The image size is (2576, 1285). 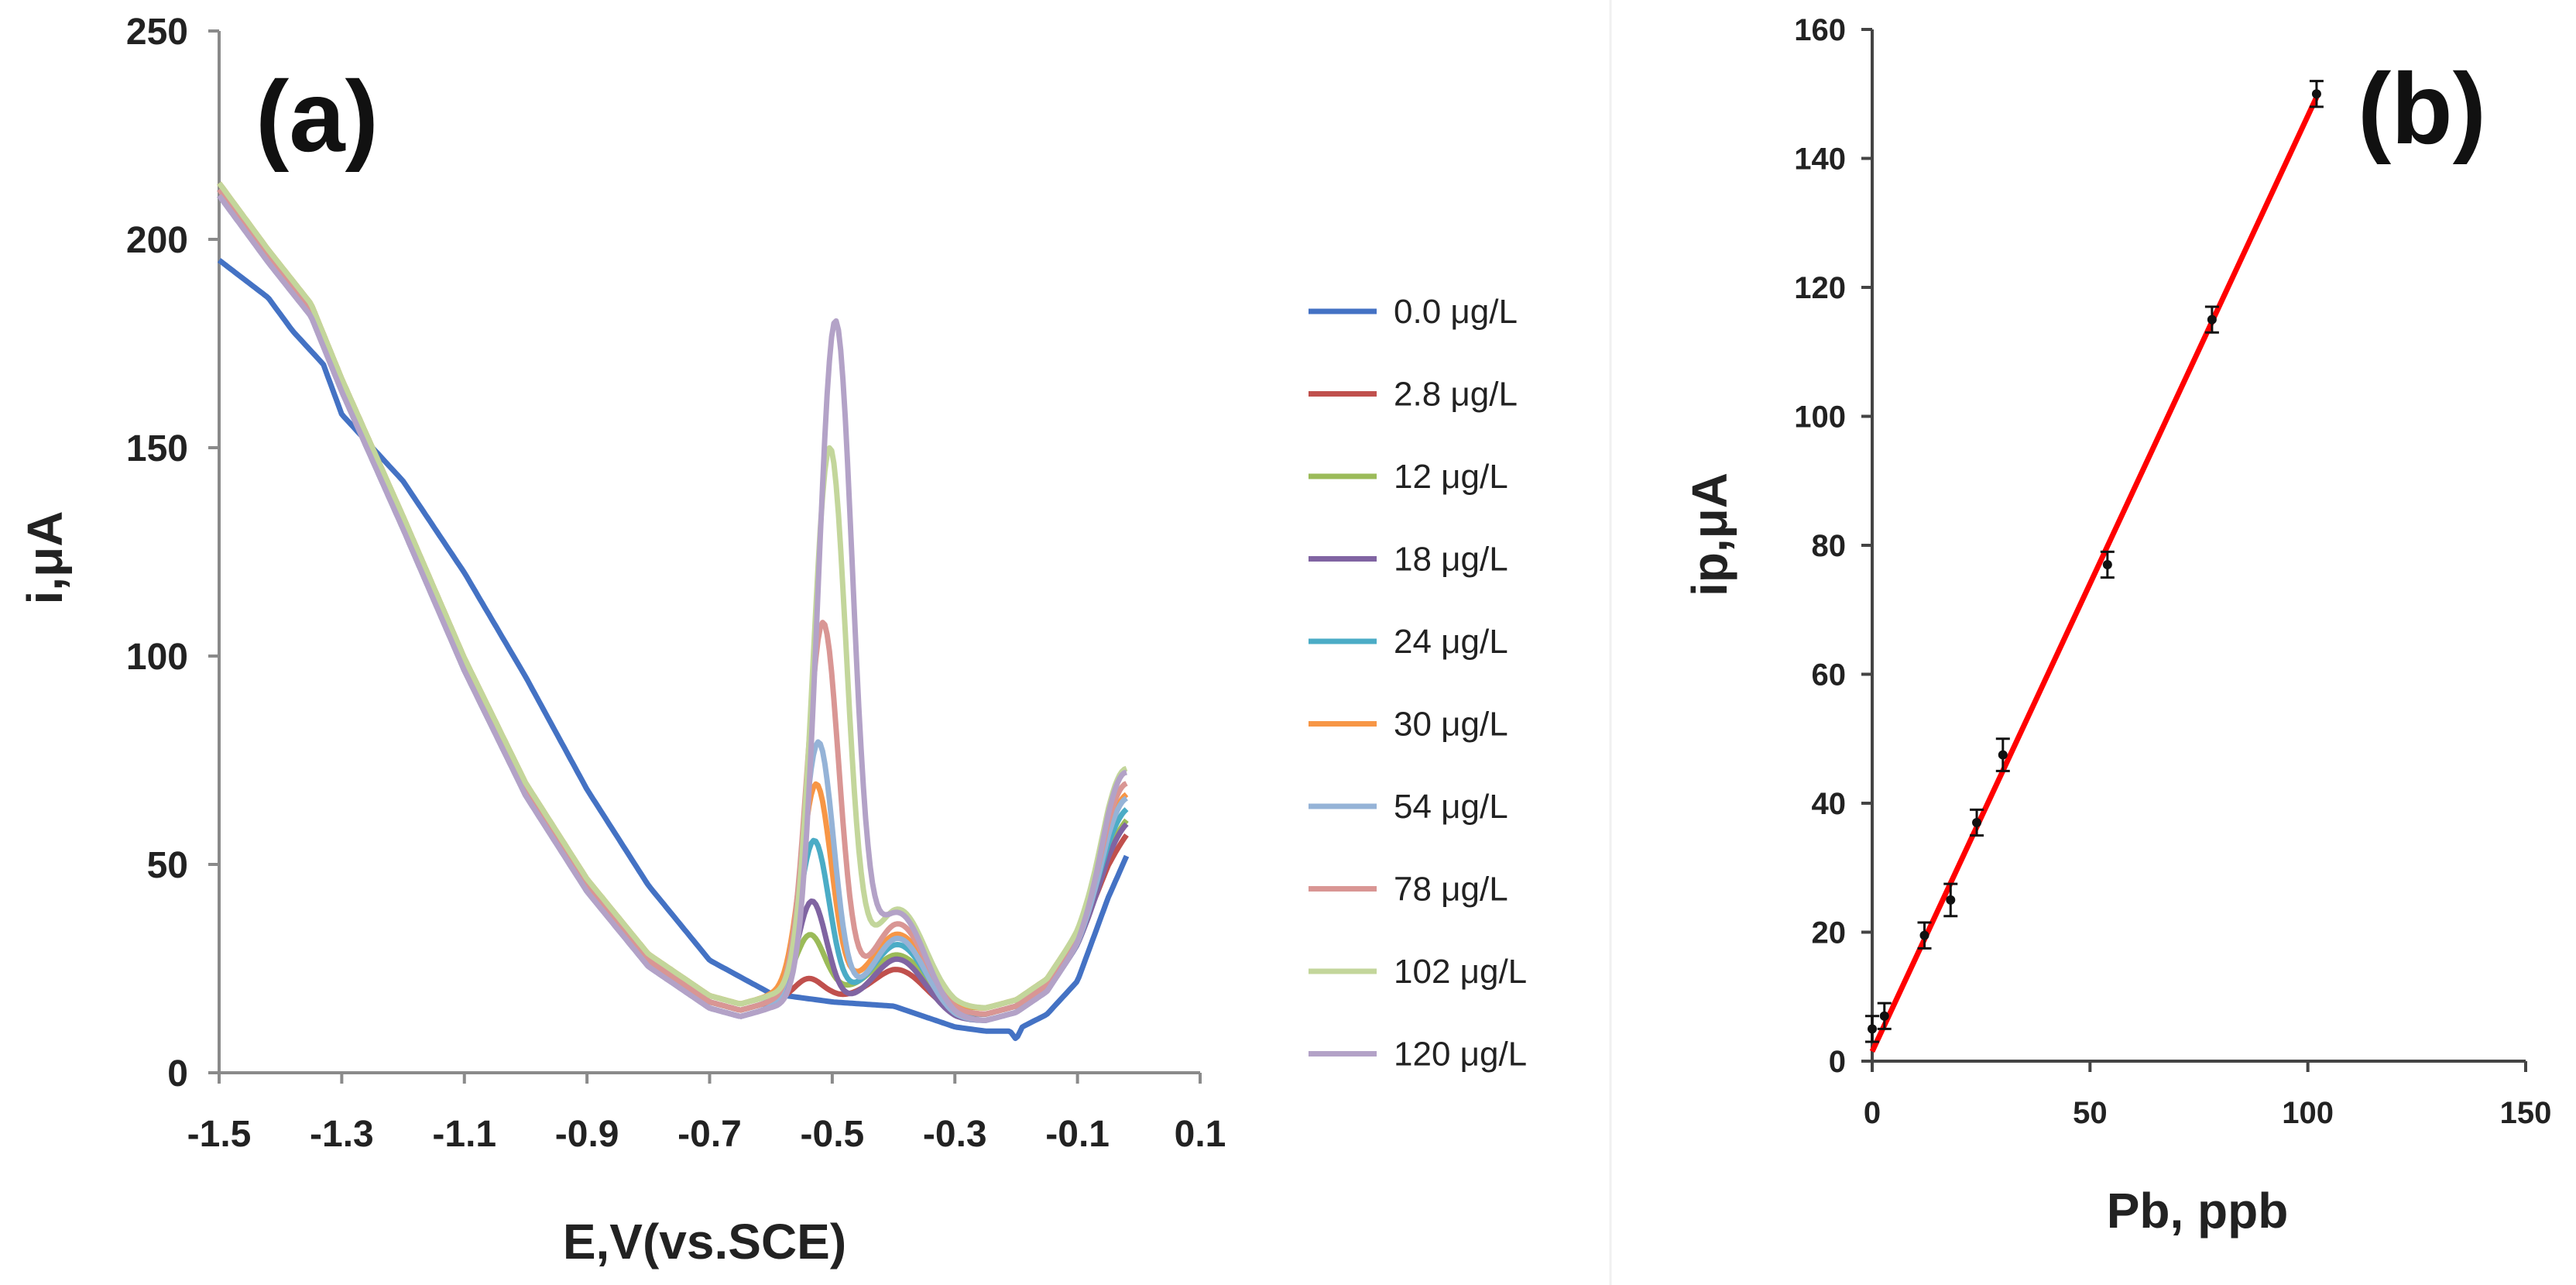 What do you see at coordinates (1709, 534) in the screenshot?
I see `chart-b-ylabel: ip,μA` at bounding box center [1709, 534].